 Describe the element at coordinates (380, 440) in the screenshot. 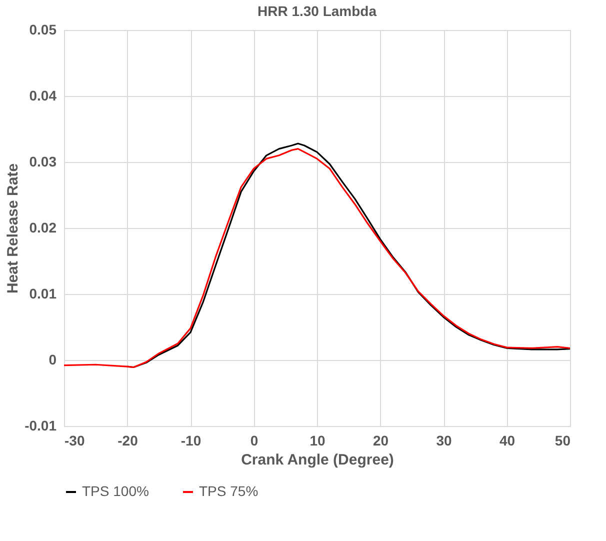

I see `x-tick-label: 20` at that location.